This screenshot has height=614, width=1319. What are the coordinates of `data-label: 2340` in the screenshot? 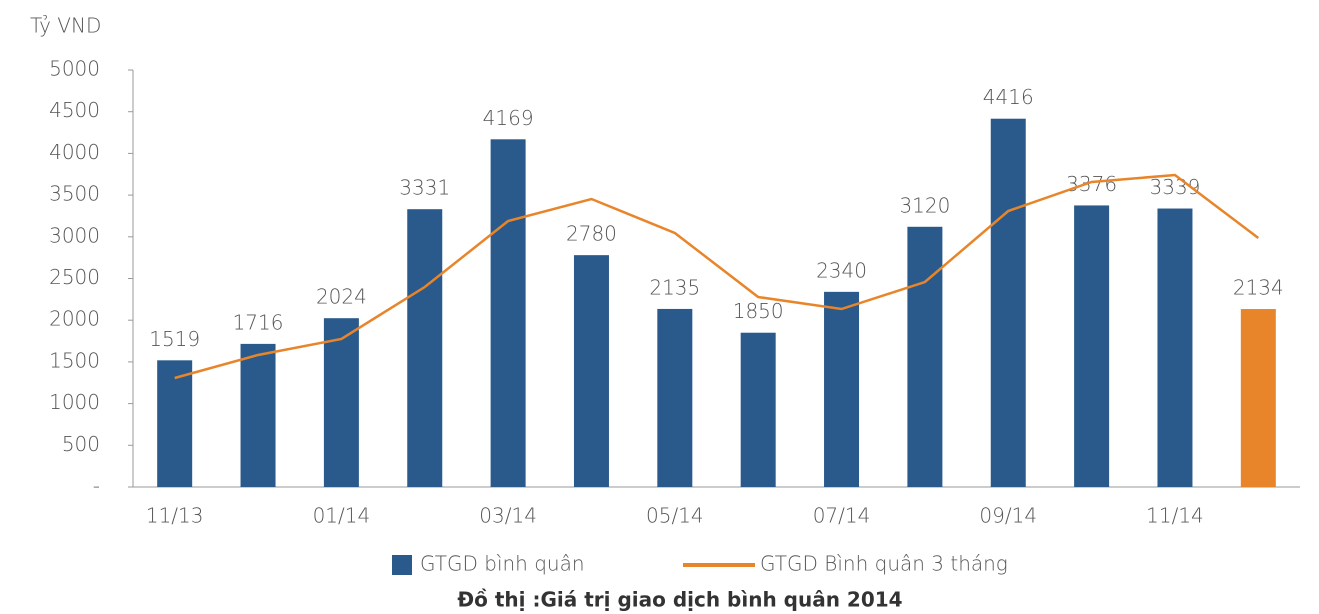 It's located at (841, 270).